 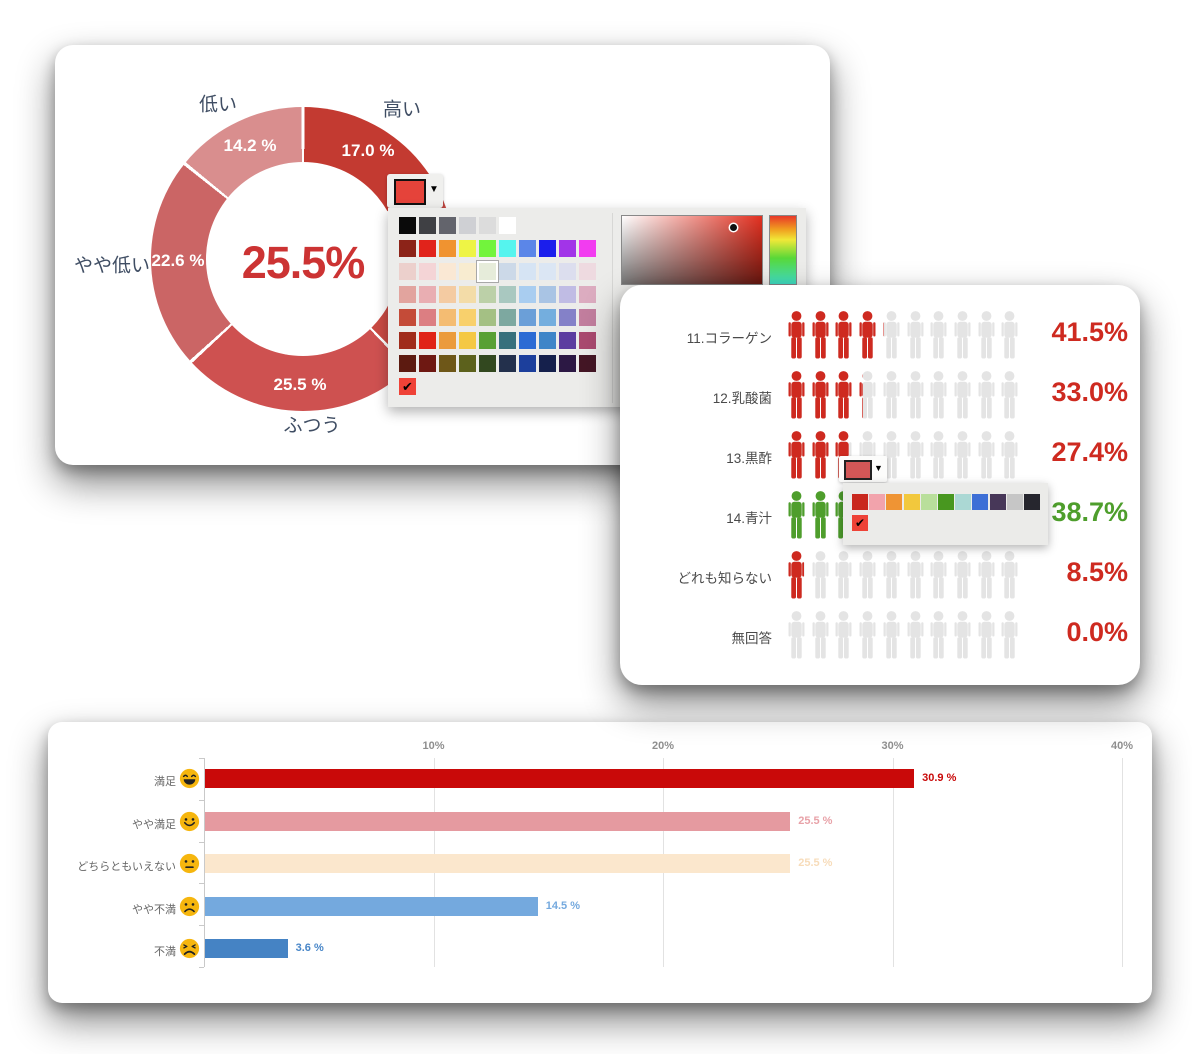 I want to click on pictograph-row: 無回答, so click(x=880, y=641).